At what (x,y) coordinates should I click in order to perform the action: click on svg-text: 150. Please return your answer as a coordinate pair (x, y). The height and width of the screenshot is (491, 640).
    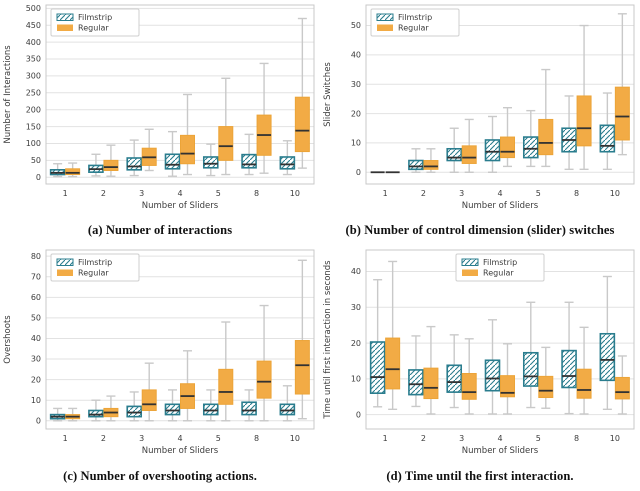
    Looking at the image, I should click on (33, 126).